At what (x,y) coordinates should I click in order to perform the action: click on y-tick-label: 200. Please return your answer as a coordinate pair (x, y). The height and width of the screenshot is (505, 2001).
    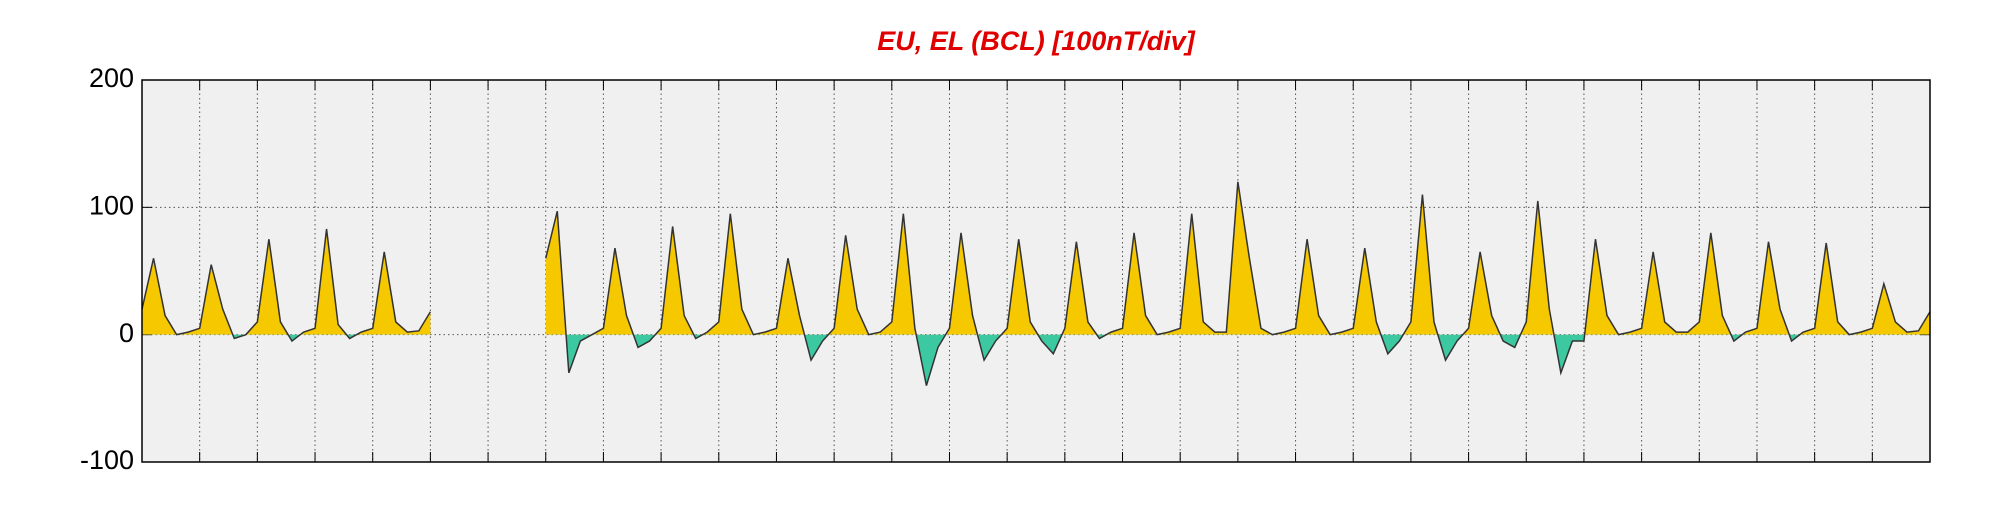
    Looking at the image, I should click on (111, 78).